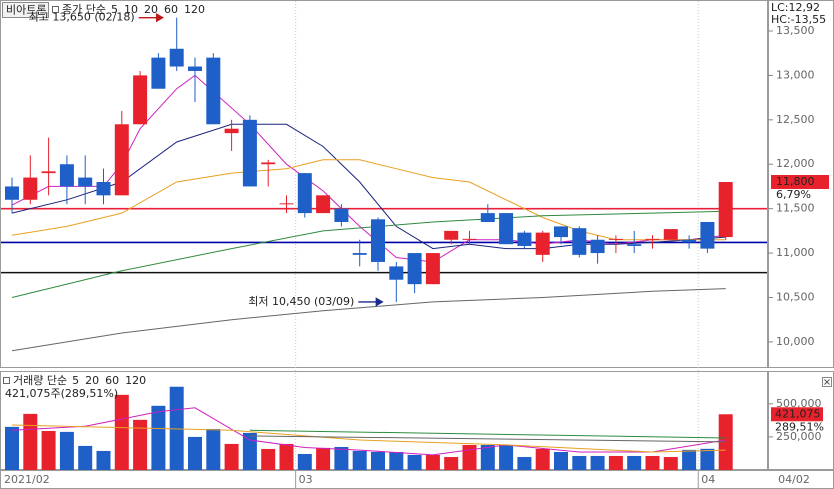 This screenshot has height=489, width=834. I want to click on last-volume-label: 421,075, so click(798, 413).